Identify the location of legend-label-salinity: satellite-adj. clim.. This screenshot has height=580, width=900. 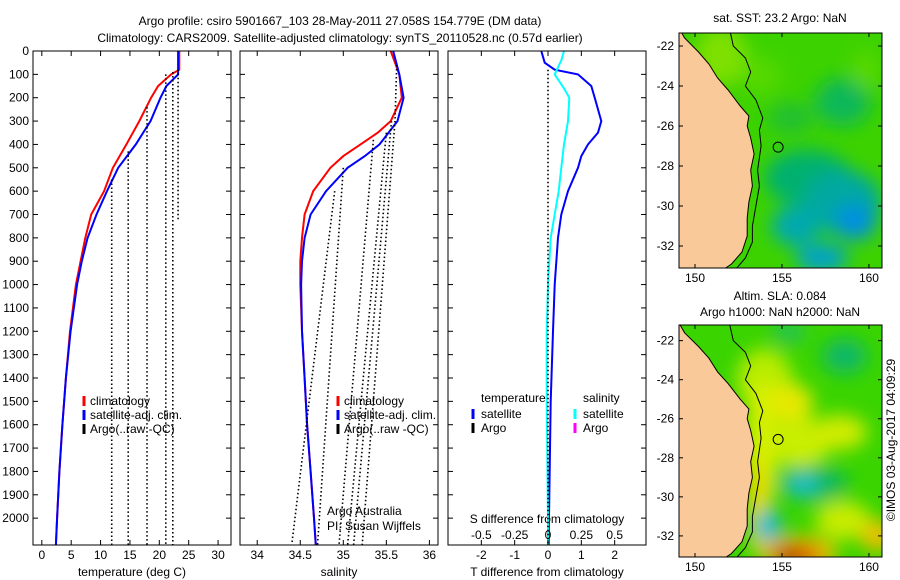
(390, 415).